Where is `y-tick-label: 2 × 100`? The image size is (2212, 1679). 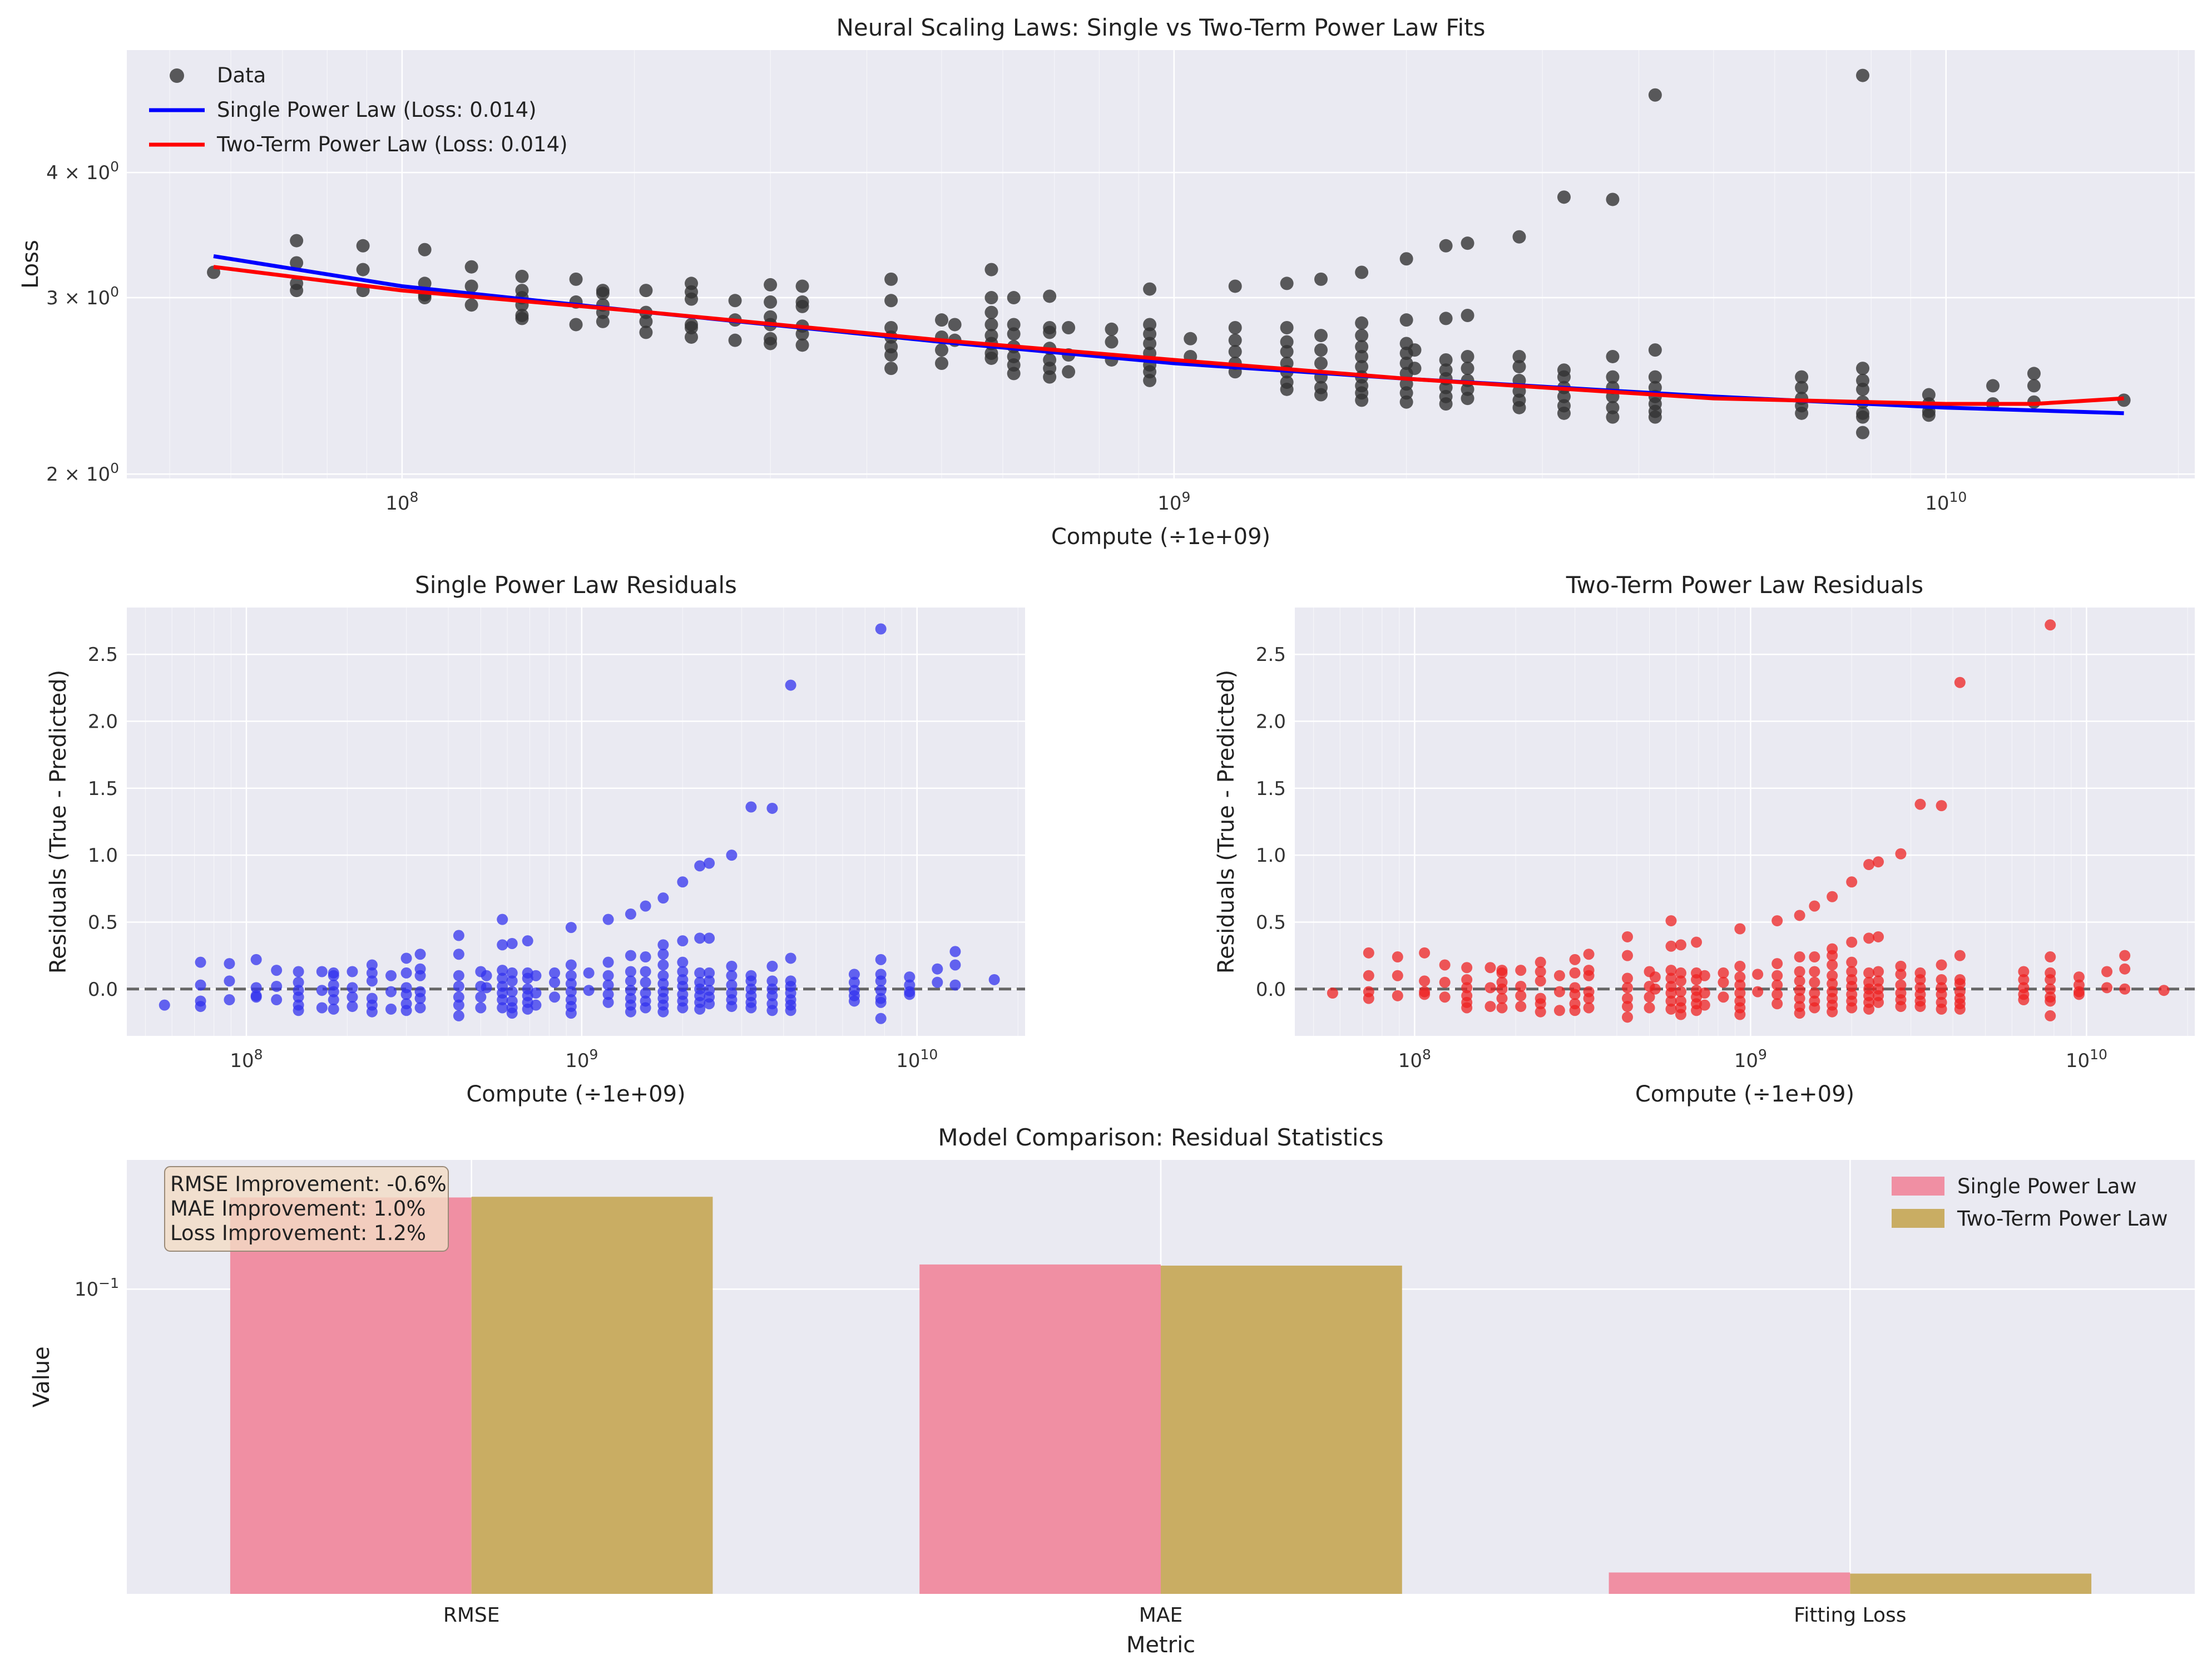 y-tick-label: 2 × 100 is located at coordinates (82, 473).